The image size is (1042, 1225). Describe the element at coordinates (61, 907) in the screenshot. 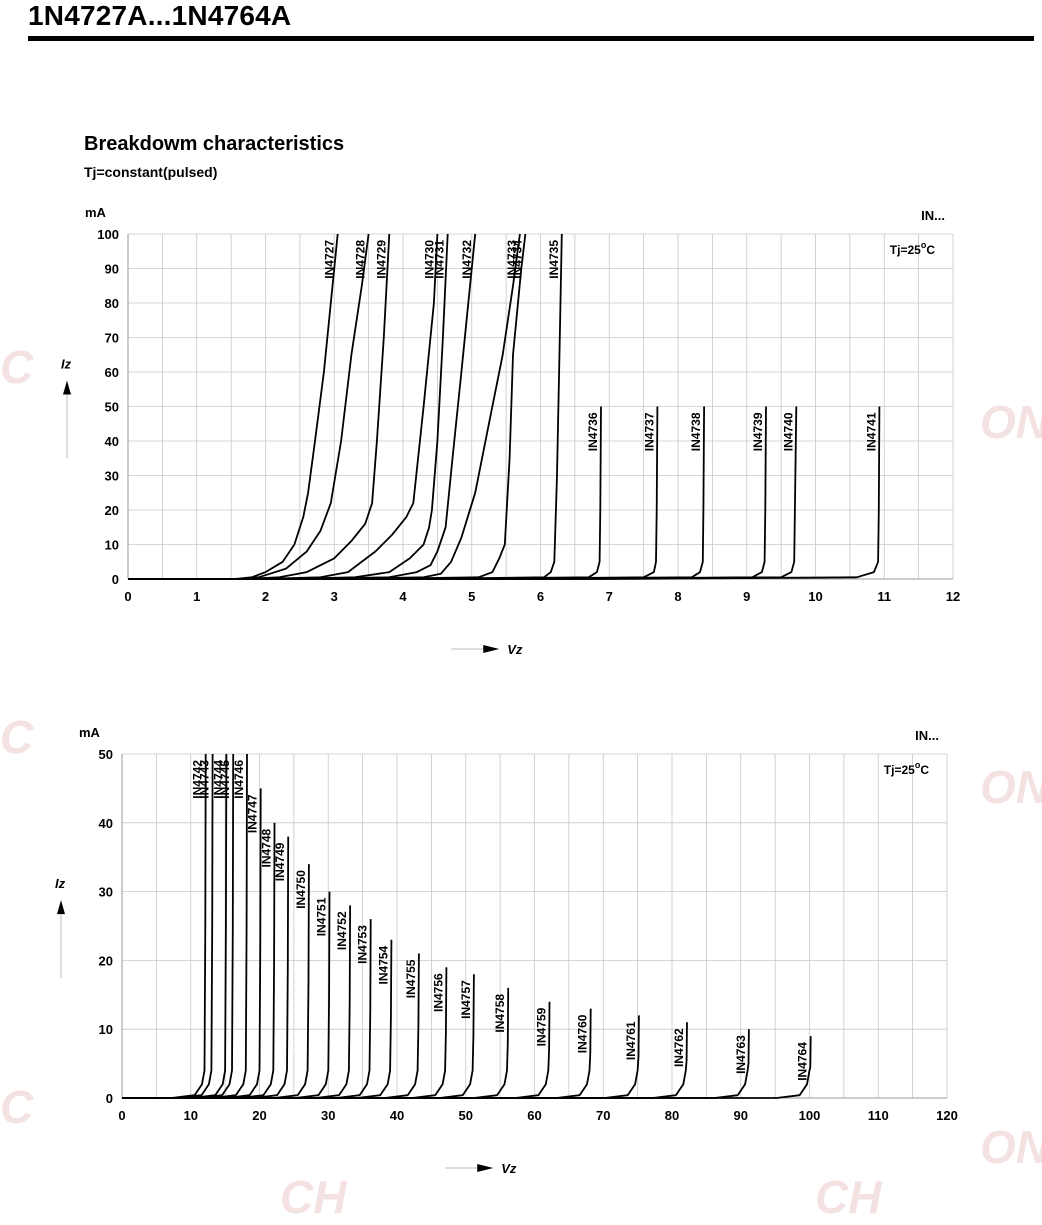

I see `y-arrow-icon` at that location.